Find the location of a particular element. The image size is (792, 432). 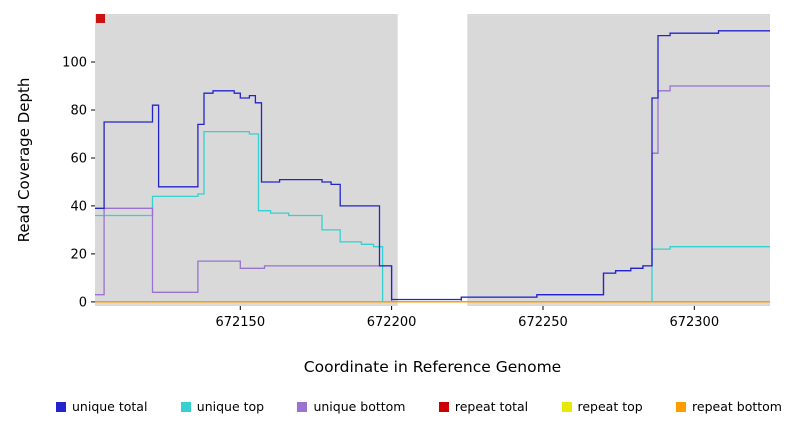

coverage-gap-band is located at coordinates (432, 160).